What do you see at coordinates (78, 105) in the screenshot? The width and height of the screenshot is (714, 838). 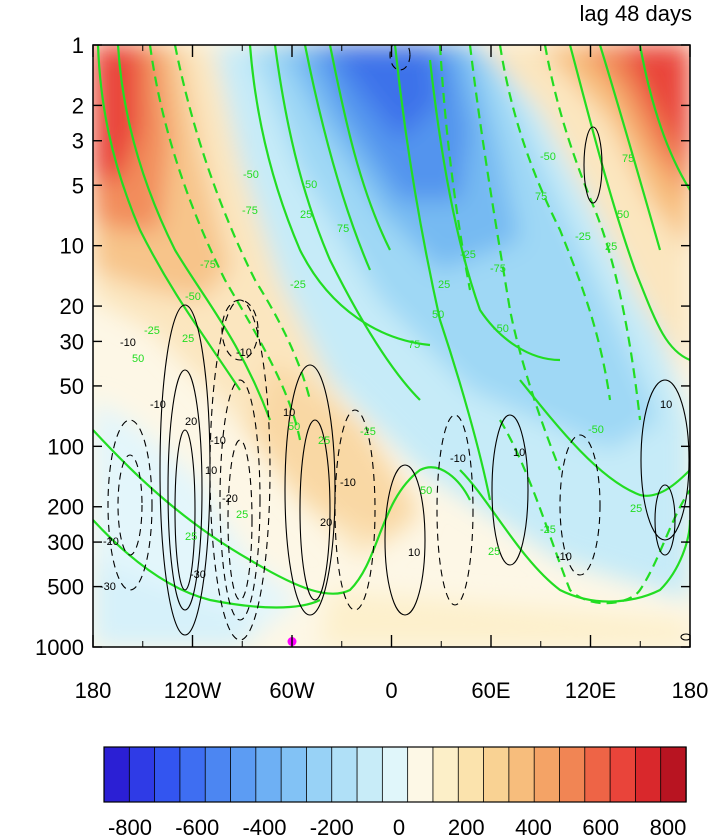 I see `y-tick-label: 2` at bounding box center [78, 105].